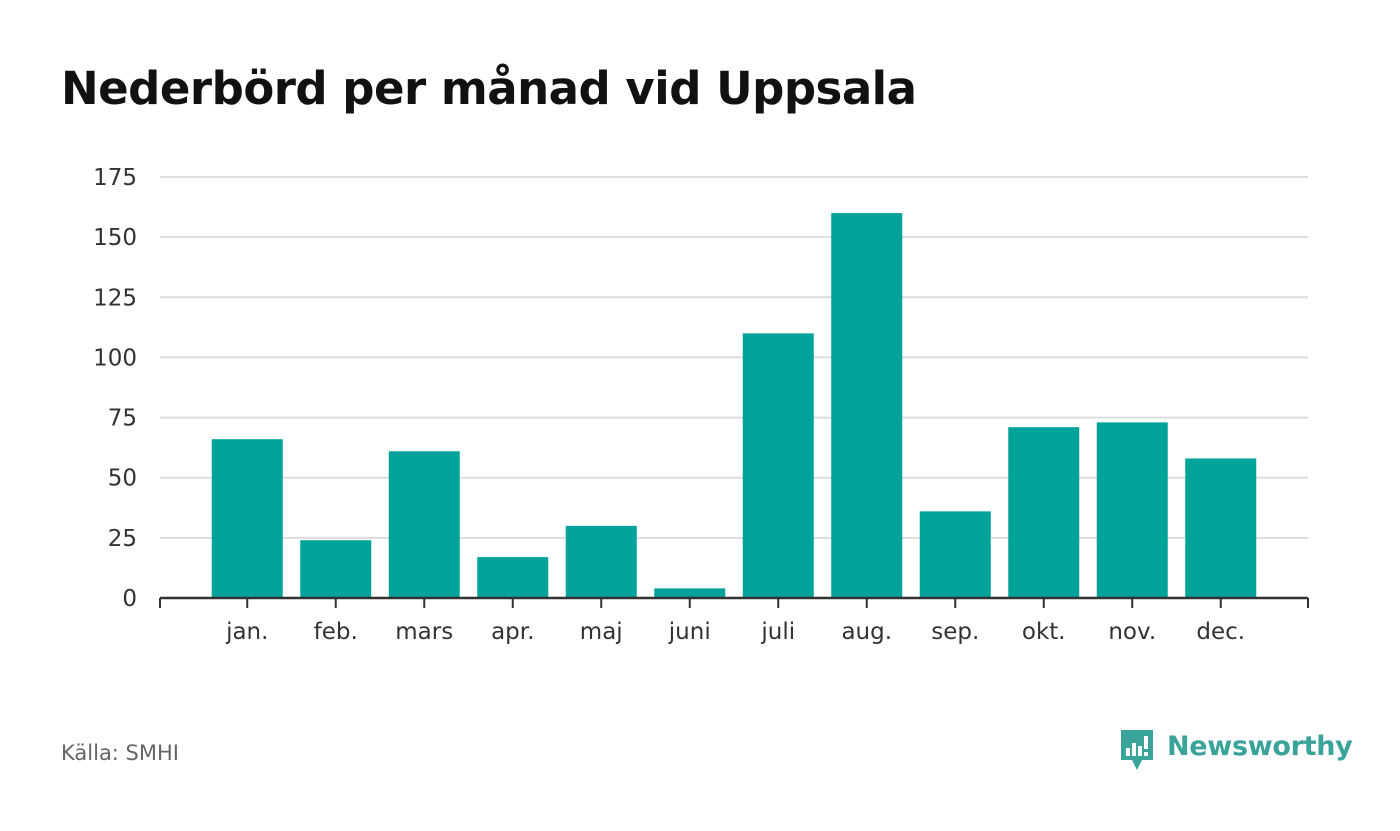 Image resolution: width=1400 pixels, height=831 pixels. What do you see at coordinates (336, 632) in the screenshot?
I see `x-tick-label: feb.` at bounding box center [336, 632].